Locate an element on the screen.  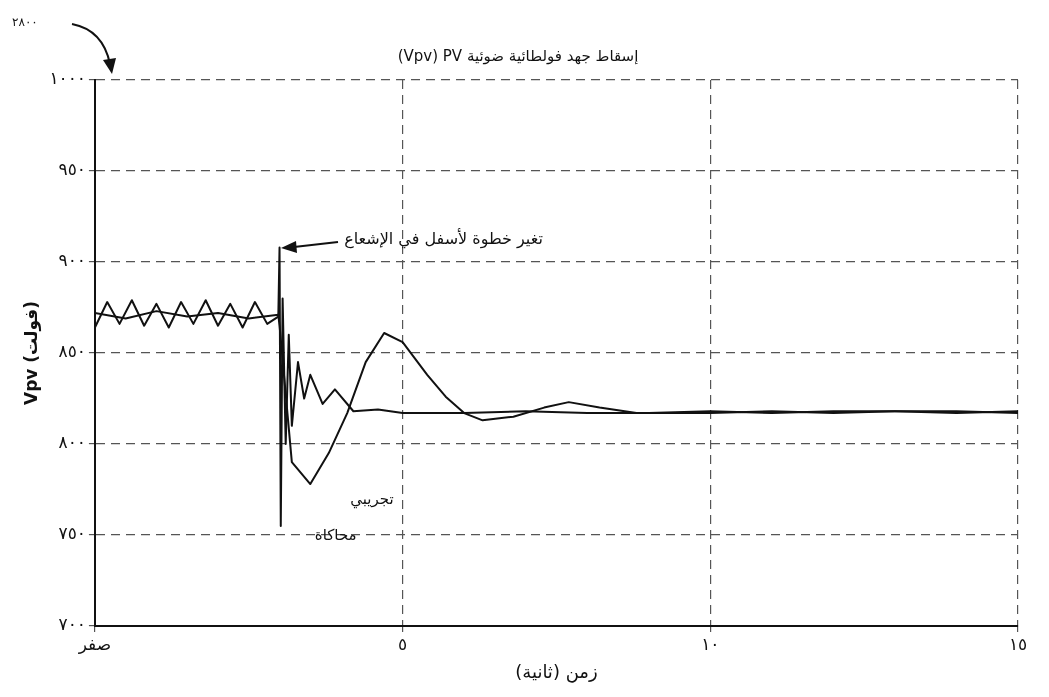
y-tick-label: ١٠٠٠ is located at coordinates (67, 78).